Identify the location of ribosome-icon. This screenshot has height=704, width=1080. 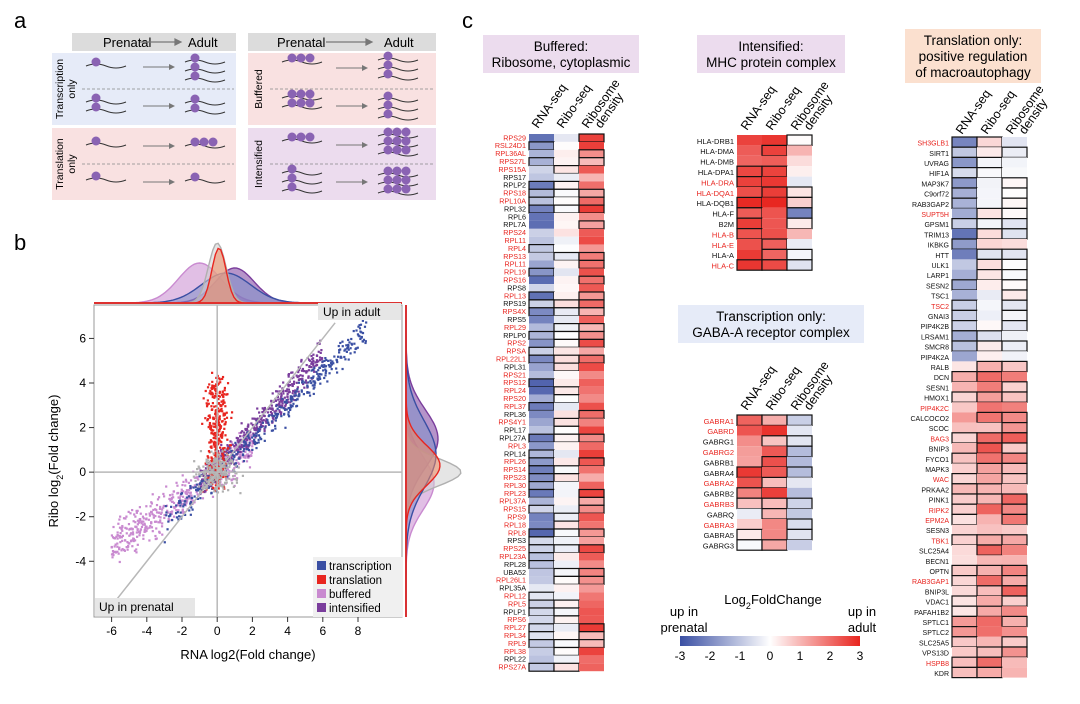
(406, 150).